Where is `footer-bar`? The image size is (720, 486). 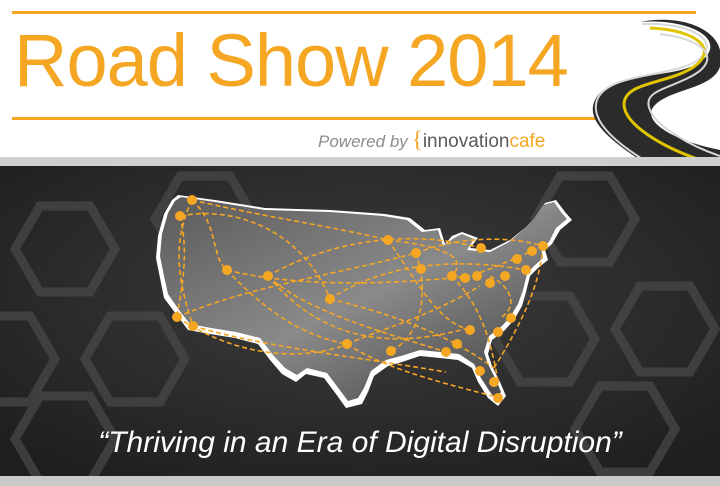
footer-bar is located at coordinates (360, 481).